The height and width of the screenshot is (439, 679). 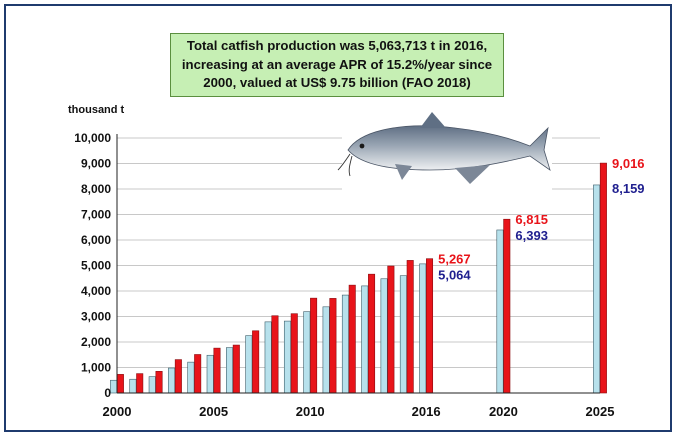 I want to click on y-tick-label: 10,000, so click(x=92, y=138).